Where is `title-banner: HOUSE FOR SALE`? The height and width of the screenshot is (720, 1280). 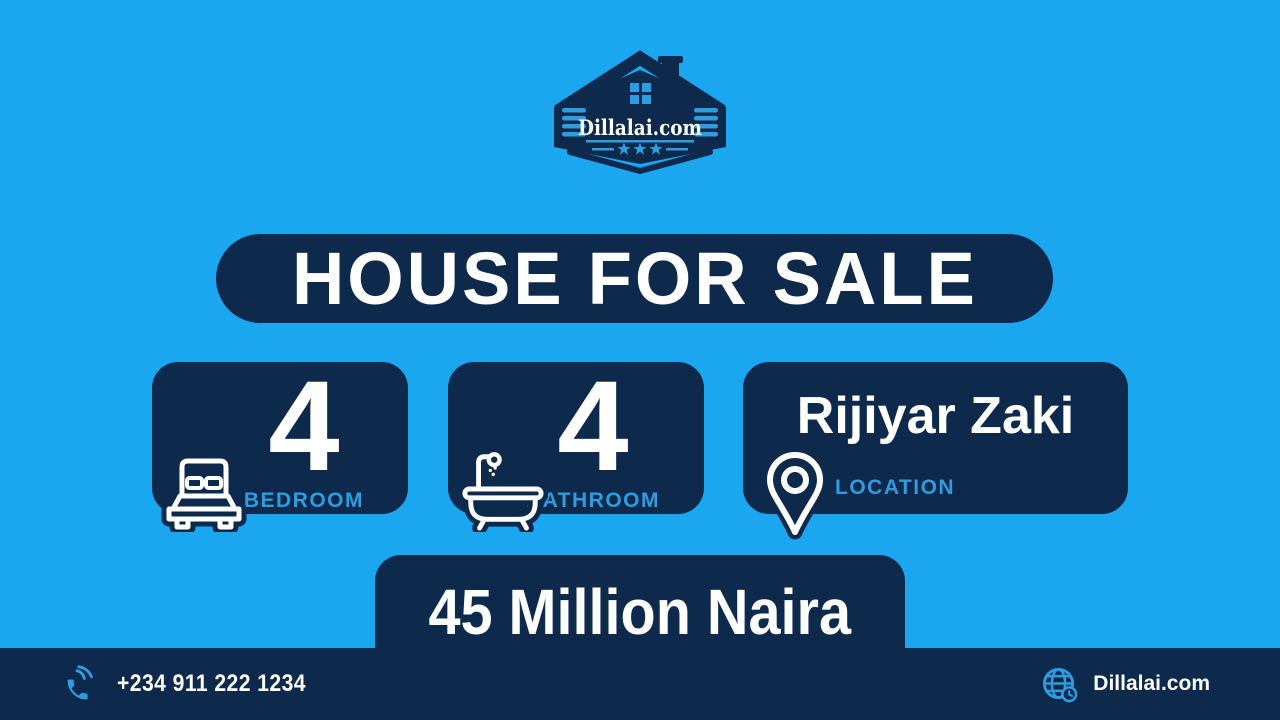 title-banner: HOUSE FOR SALE is located at coordinates (634, 278).